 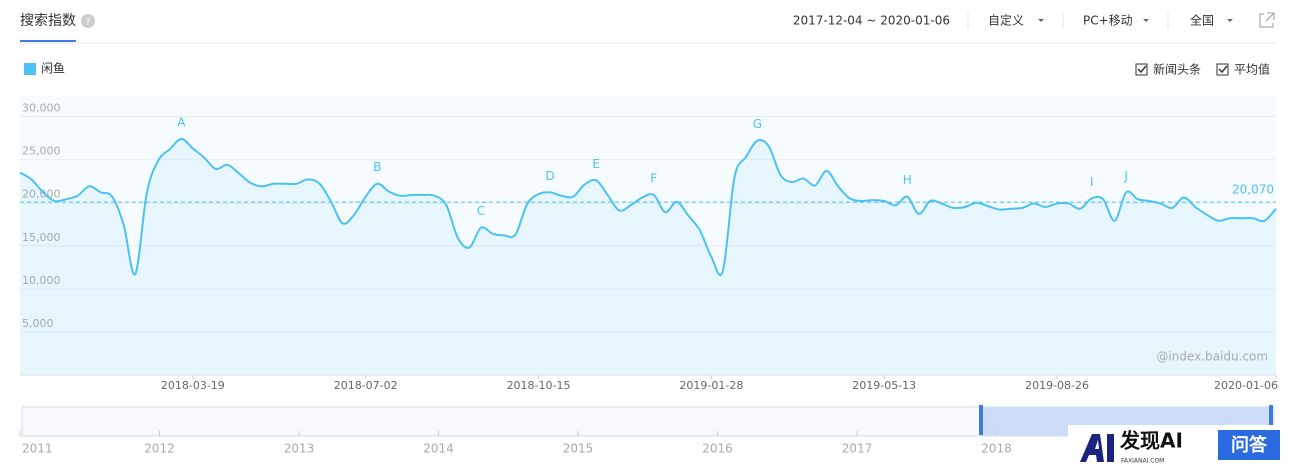 What do you see at coordinates (1151, 441) in the screenshot?
I see `logo-name: 发现AI` at bounding box center [1151, 441].